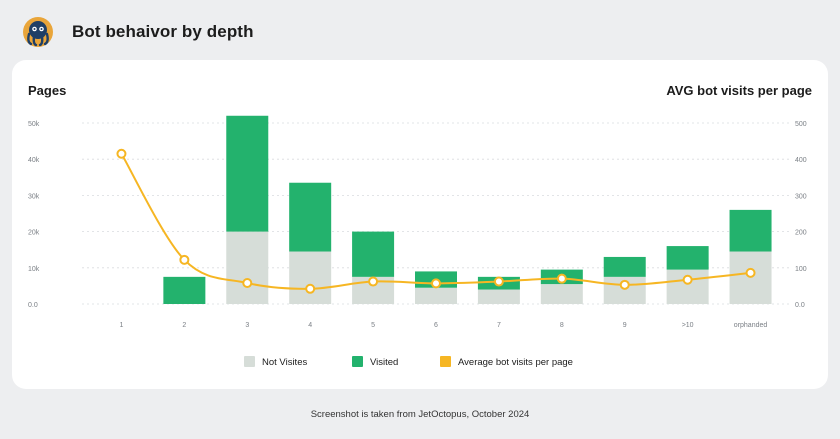  What do you see at coordinates (34, 269) in the screenshot?
I see `left-tick-label: 10k` at bounding box center [34, 269].